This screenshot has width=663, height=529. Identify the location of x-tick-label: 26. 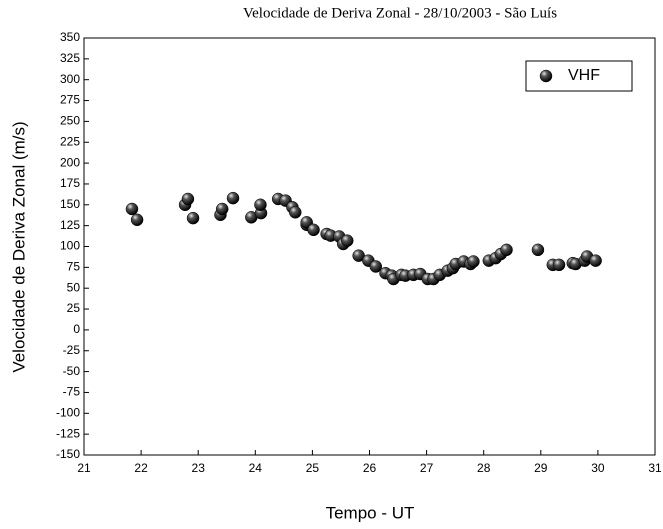
(370, 468).